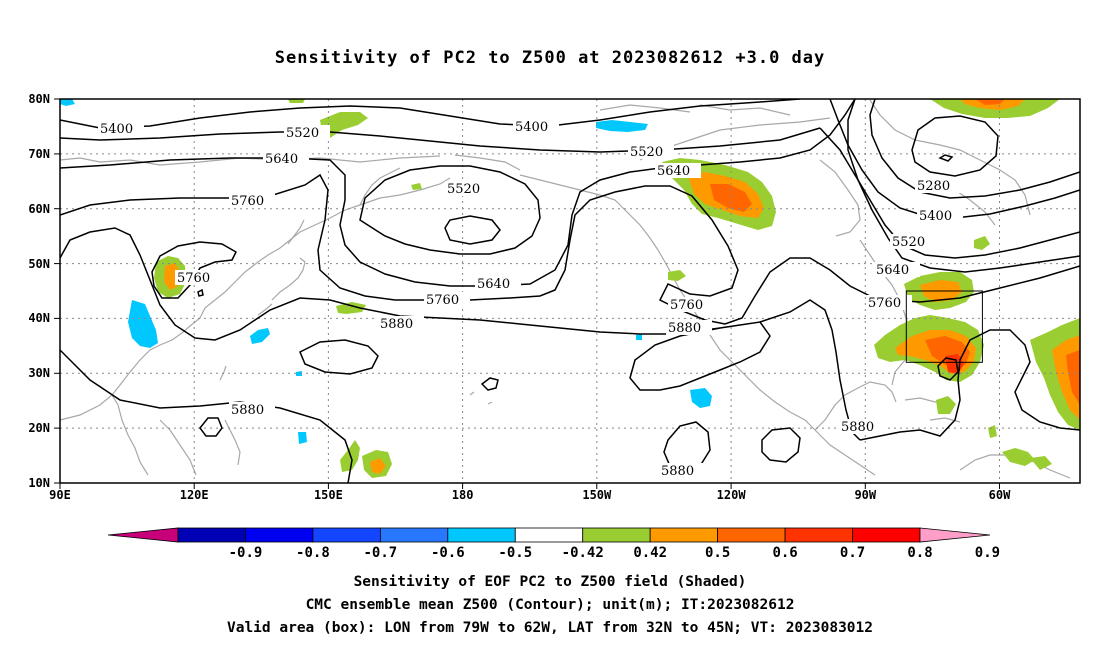 The image size is (1100, 650). What do you see at coordinates (39, 428) in the screenshot?
I see `lat-tick-label: 20N` at bounding box center [39, 428].